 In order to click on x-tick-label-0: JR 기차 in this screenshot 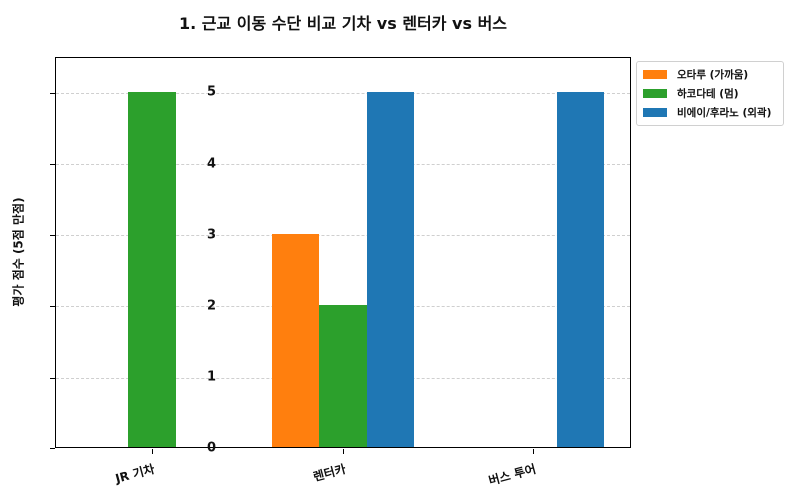, I will do `click(135, 473)`.